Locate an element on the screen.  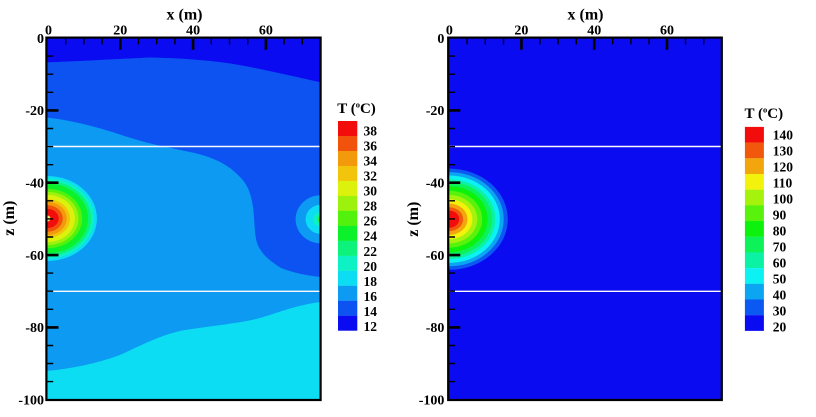
svg-text: 140 is located at coordinates (783, 134).